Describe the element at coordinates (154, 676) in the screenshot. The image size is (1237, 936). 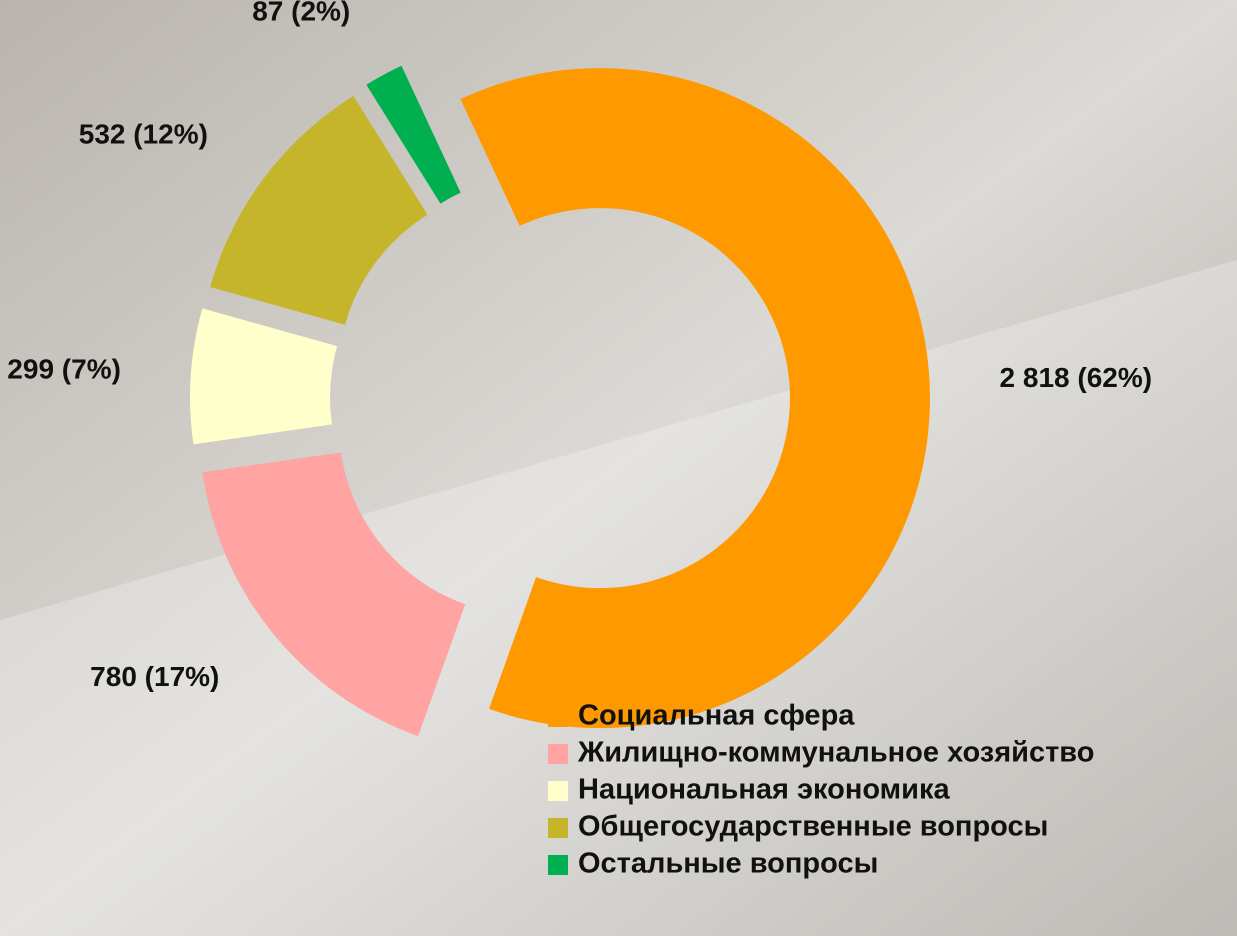
I see `data-label: 780 (17%)` at that location.